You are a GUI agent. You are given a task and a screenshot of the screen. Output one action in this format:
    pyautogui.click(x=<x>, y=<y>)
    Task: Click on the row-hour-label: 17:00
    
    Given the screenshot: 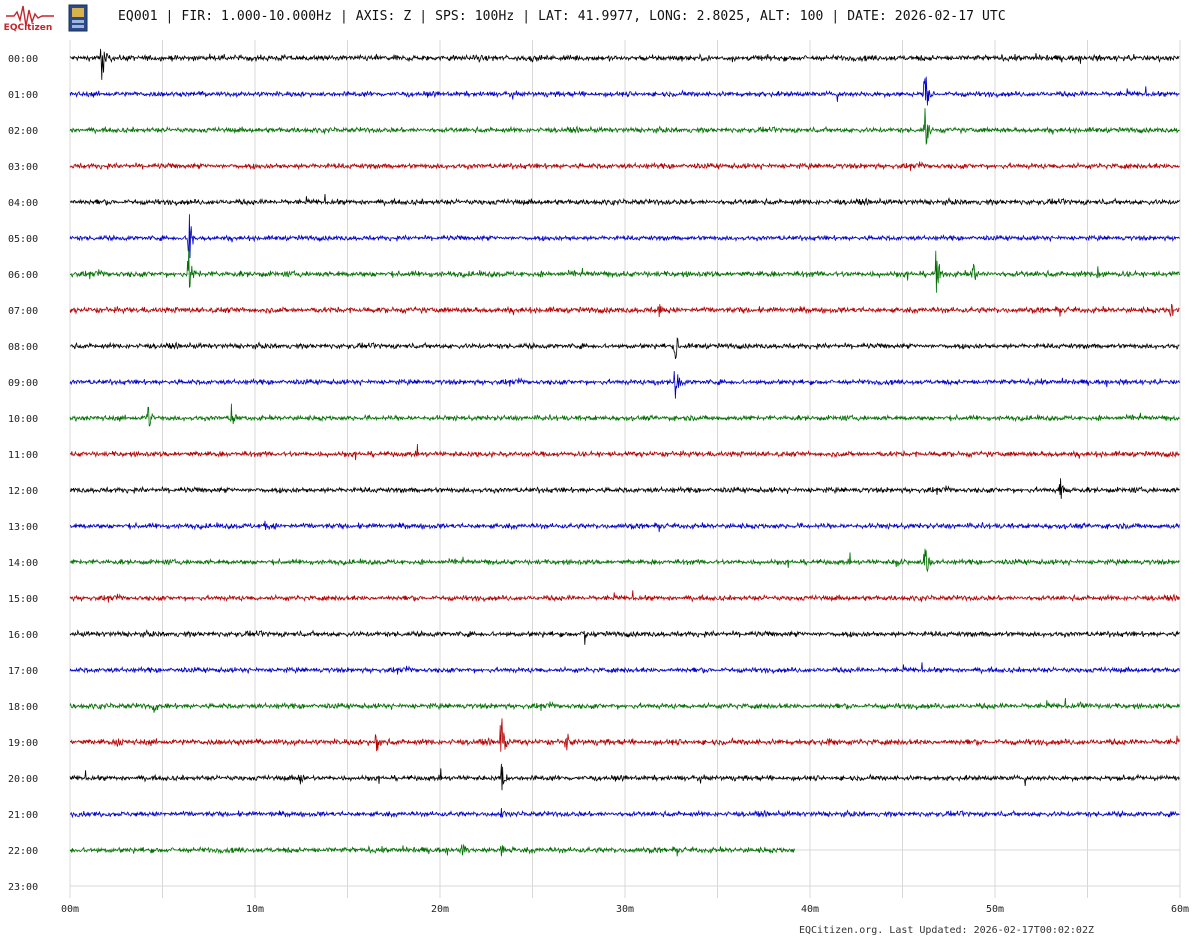 What is the action you would take?
    pyautogui.click(x=23, y=671)
    